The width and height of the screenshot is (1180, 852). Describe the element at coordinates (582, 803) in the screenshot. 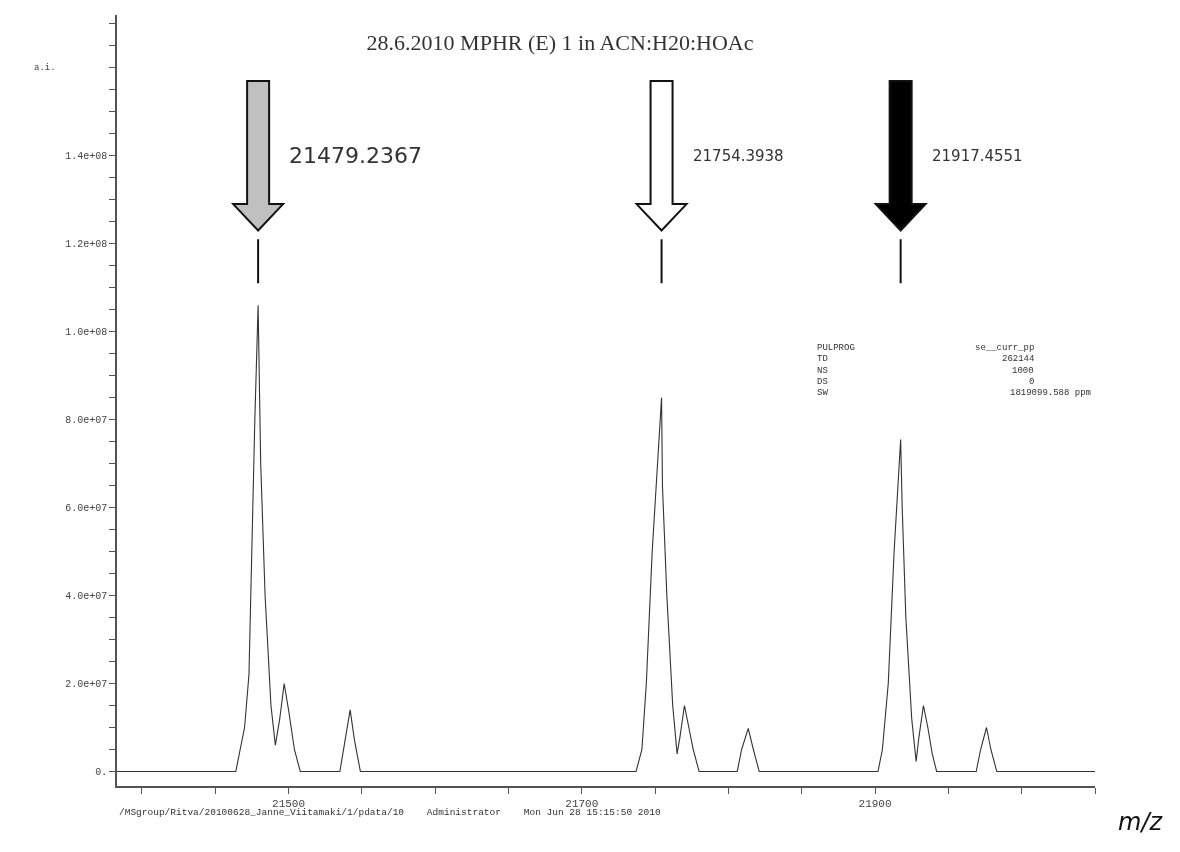

I see `x-tick-label: 21700` at that location.